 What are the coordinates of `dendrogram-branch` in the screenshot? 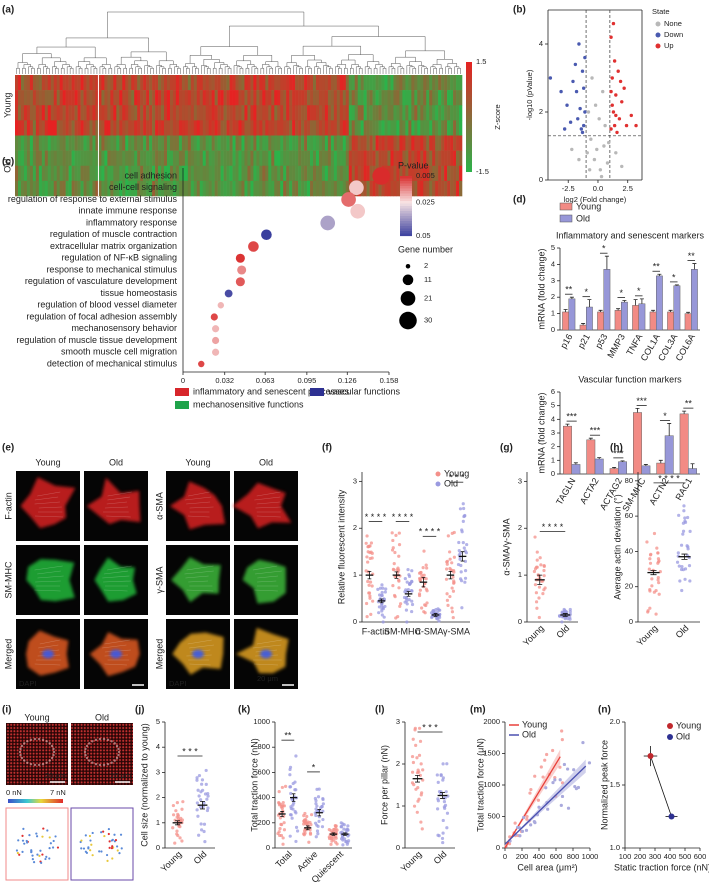 It's located at (452, 65).